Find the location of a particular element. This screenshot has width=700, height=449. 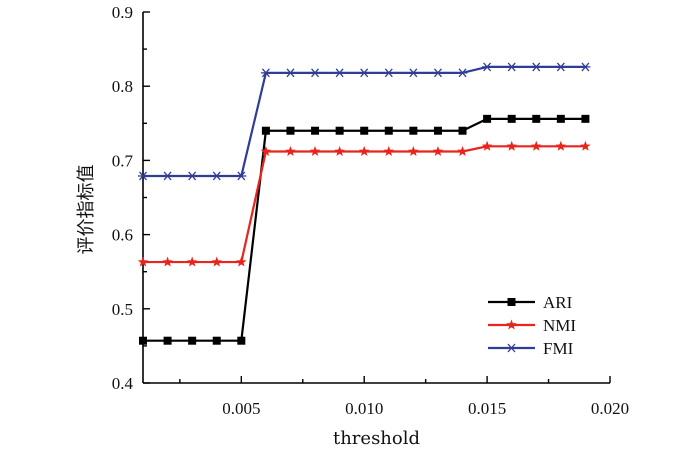

y-tick-label: 0.7 is located at coordinates (123, 160).